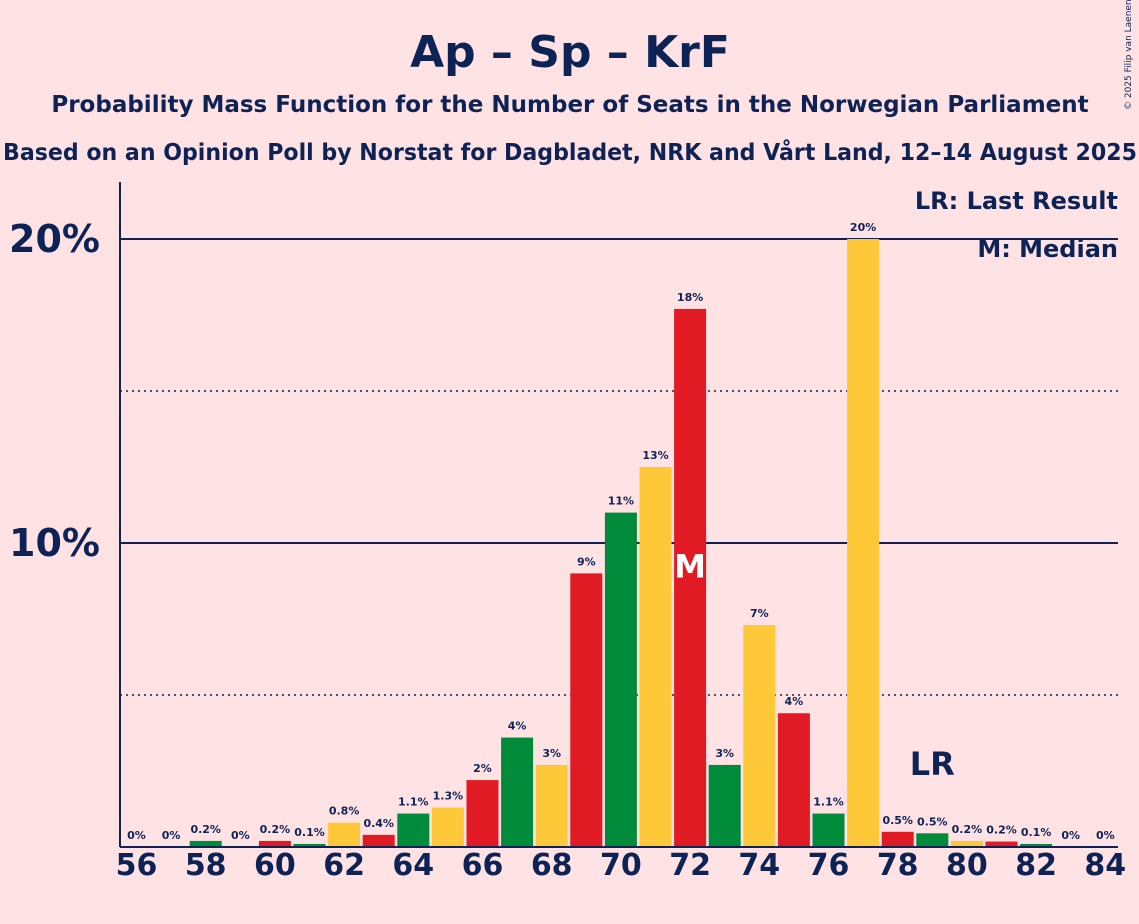 Image resolution: width=1139 pixels, height=924 pixels. Describe the element at coordinates (137, 865) in the screenshot. I see `x-tick-label-56: 56` at that location.